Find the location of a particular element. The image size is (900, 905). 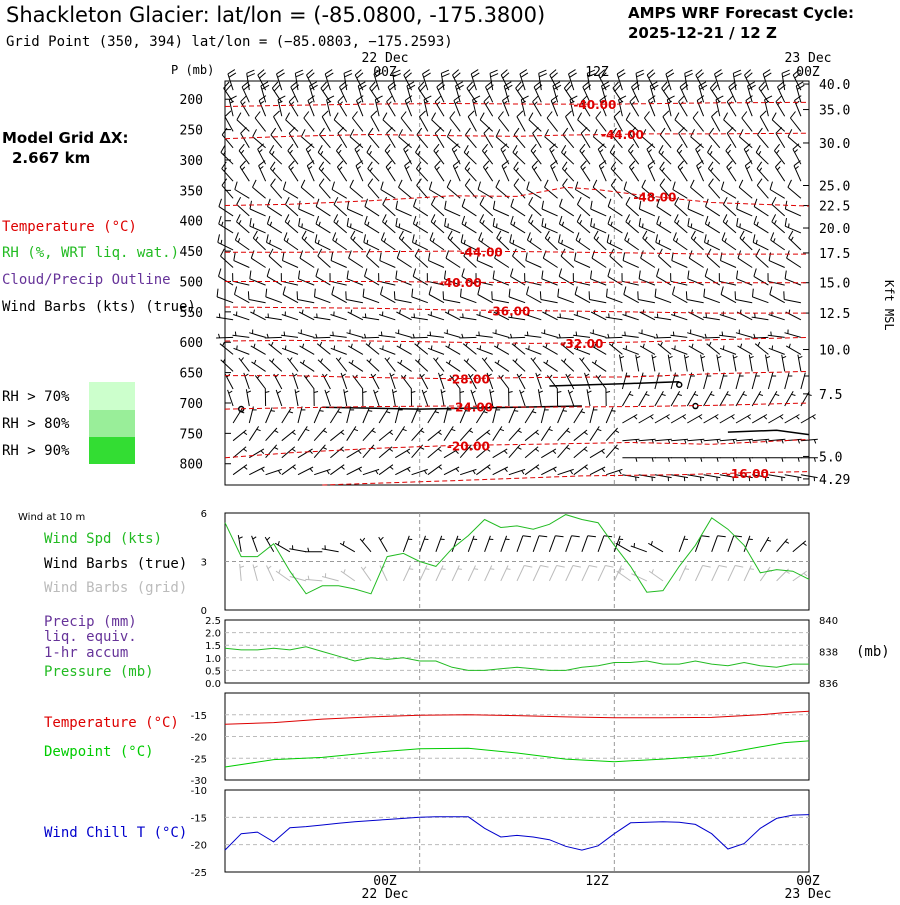

wind-speed-label: Wind Spd (kts) is located at coordinates (103, 539).